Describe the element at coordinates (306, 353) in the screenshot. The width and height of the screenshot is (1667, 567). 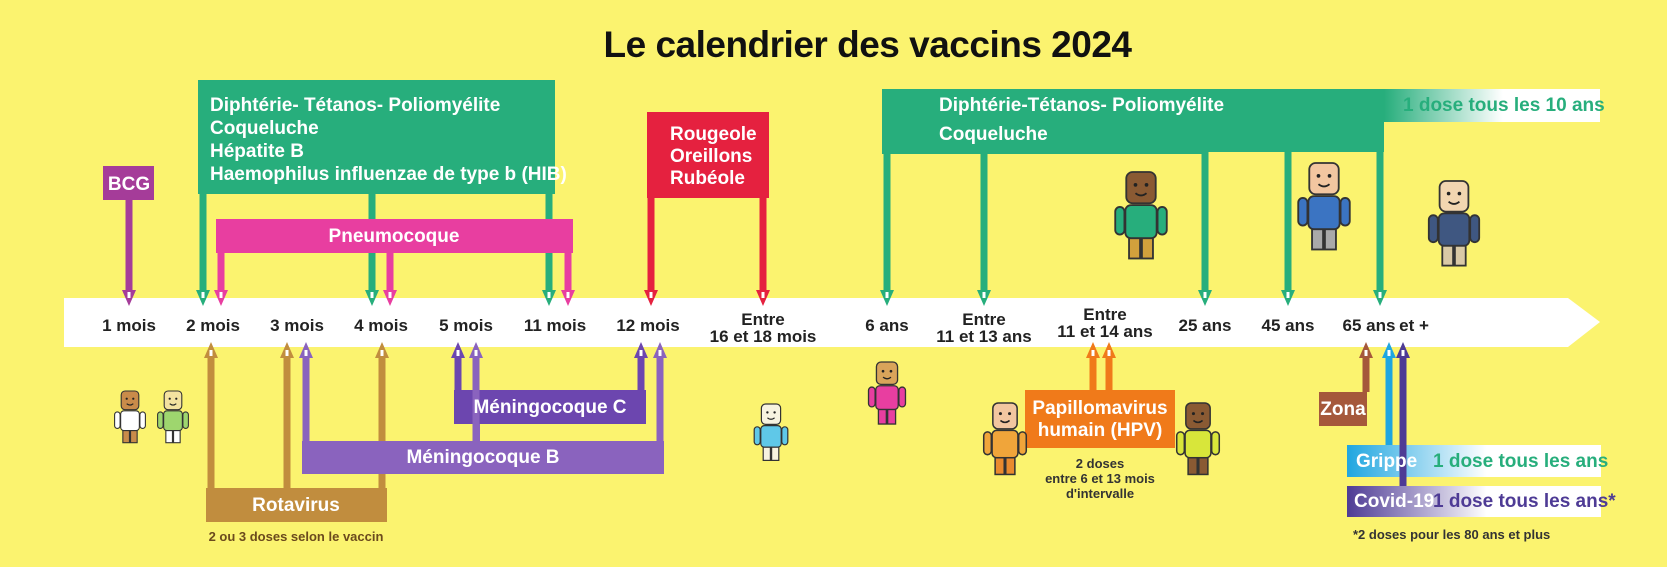
I see `meningo-b-pin-3m-mark` at that location.